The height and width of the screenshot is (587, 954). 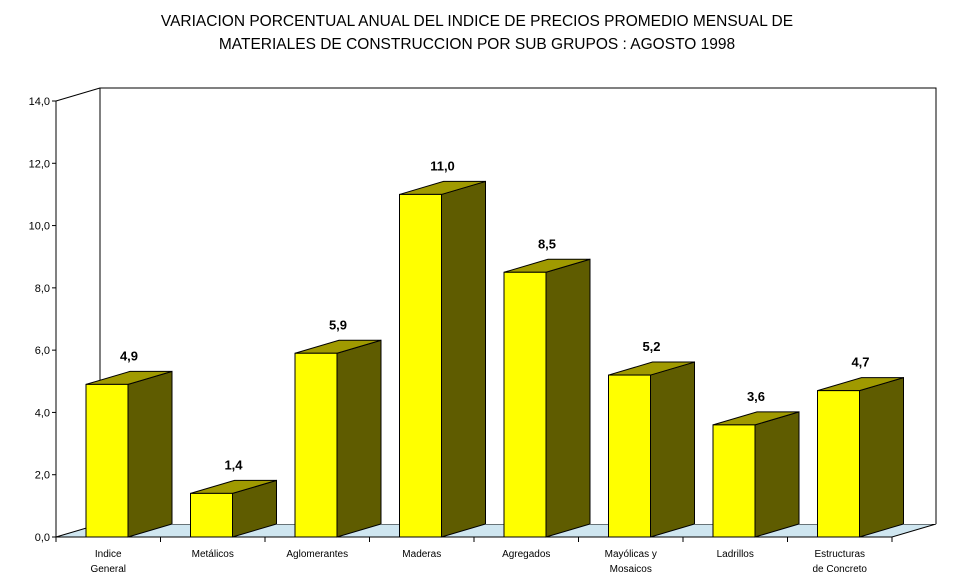 I want to click on y-tick-label: 10,0, so click(x=39, y=227).